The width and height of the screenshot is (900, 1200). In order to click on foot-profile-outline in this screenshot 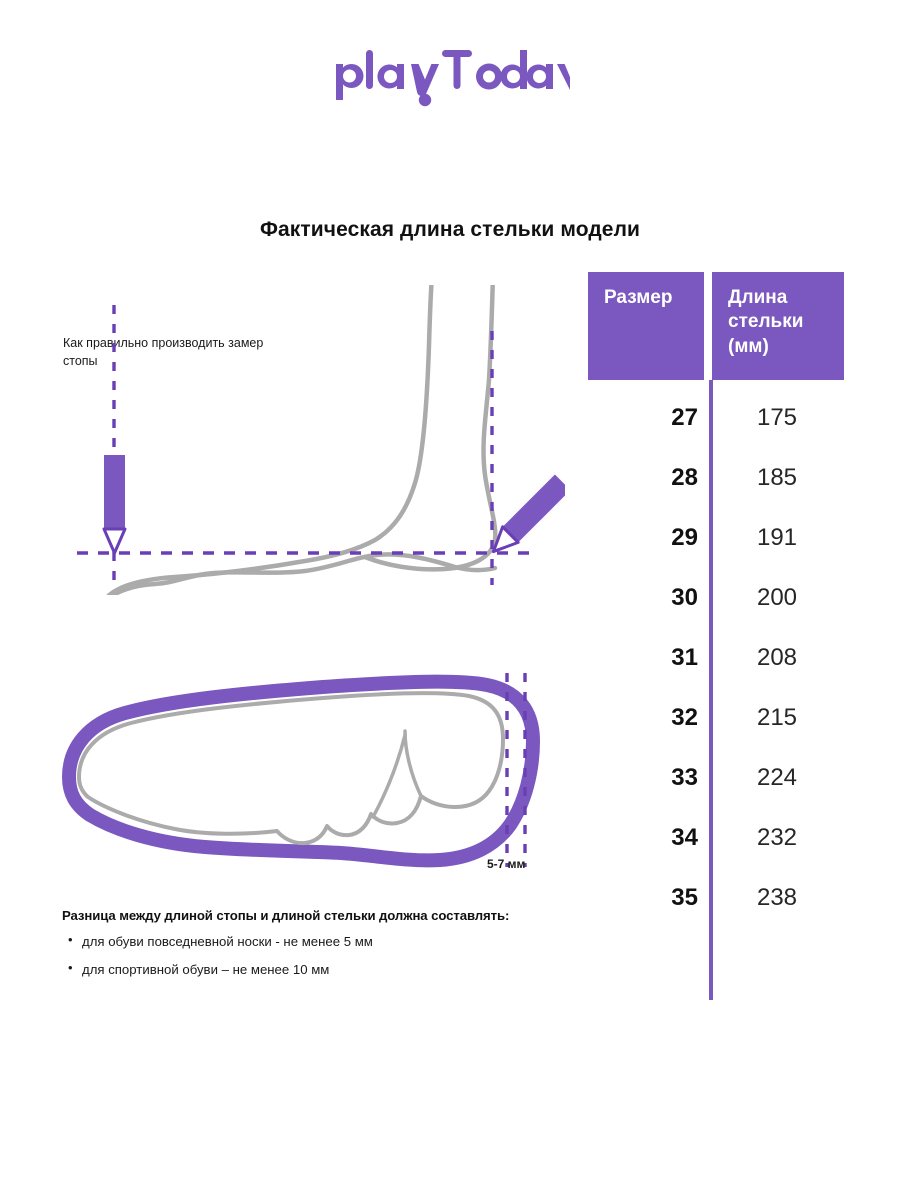, I will do `click(302, 440)`.